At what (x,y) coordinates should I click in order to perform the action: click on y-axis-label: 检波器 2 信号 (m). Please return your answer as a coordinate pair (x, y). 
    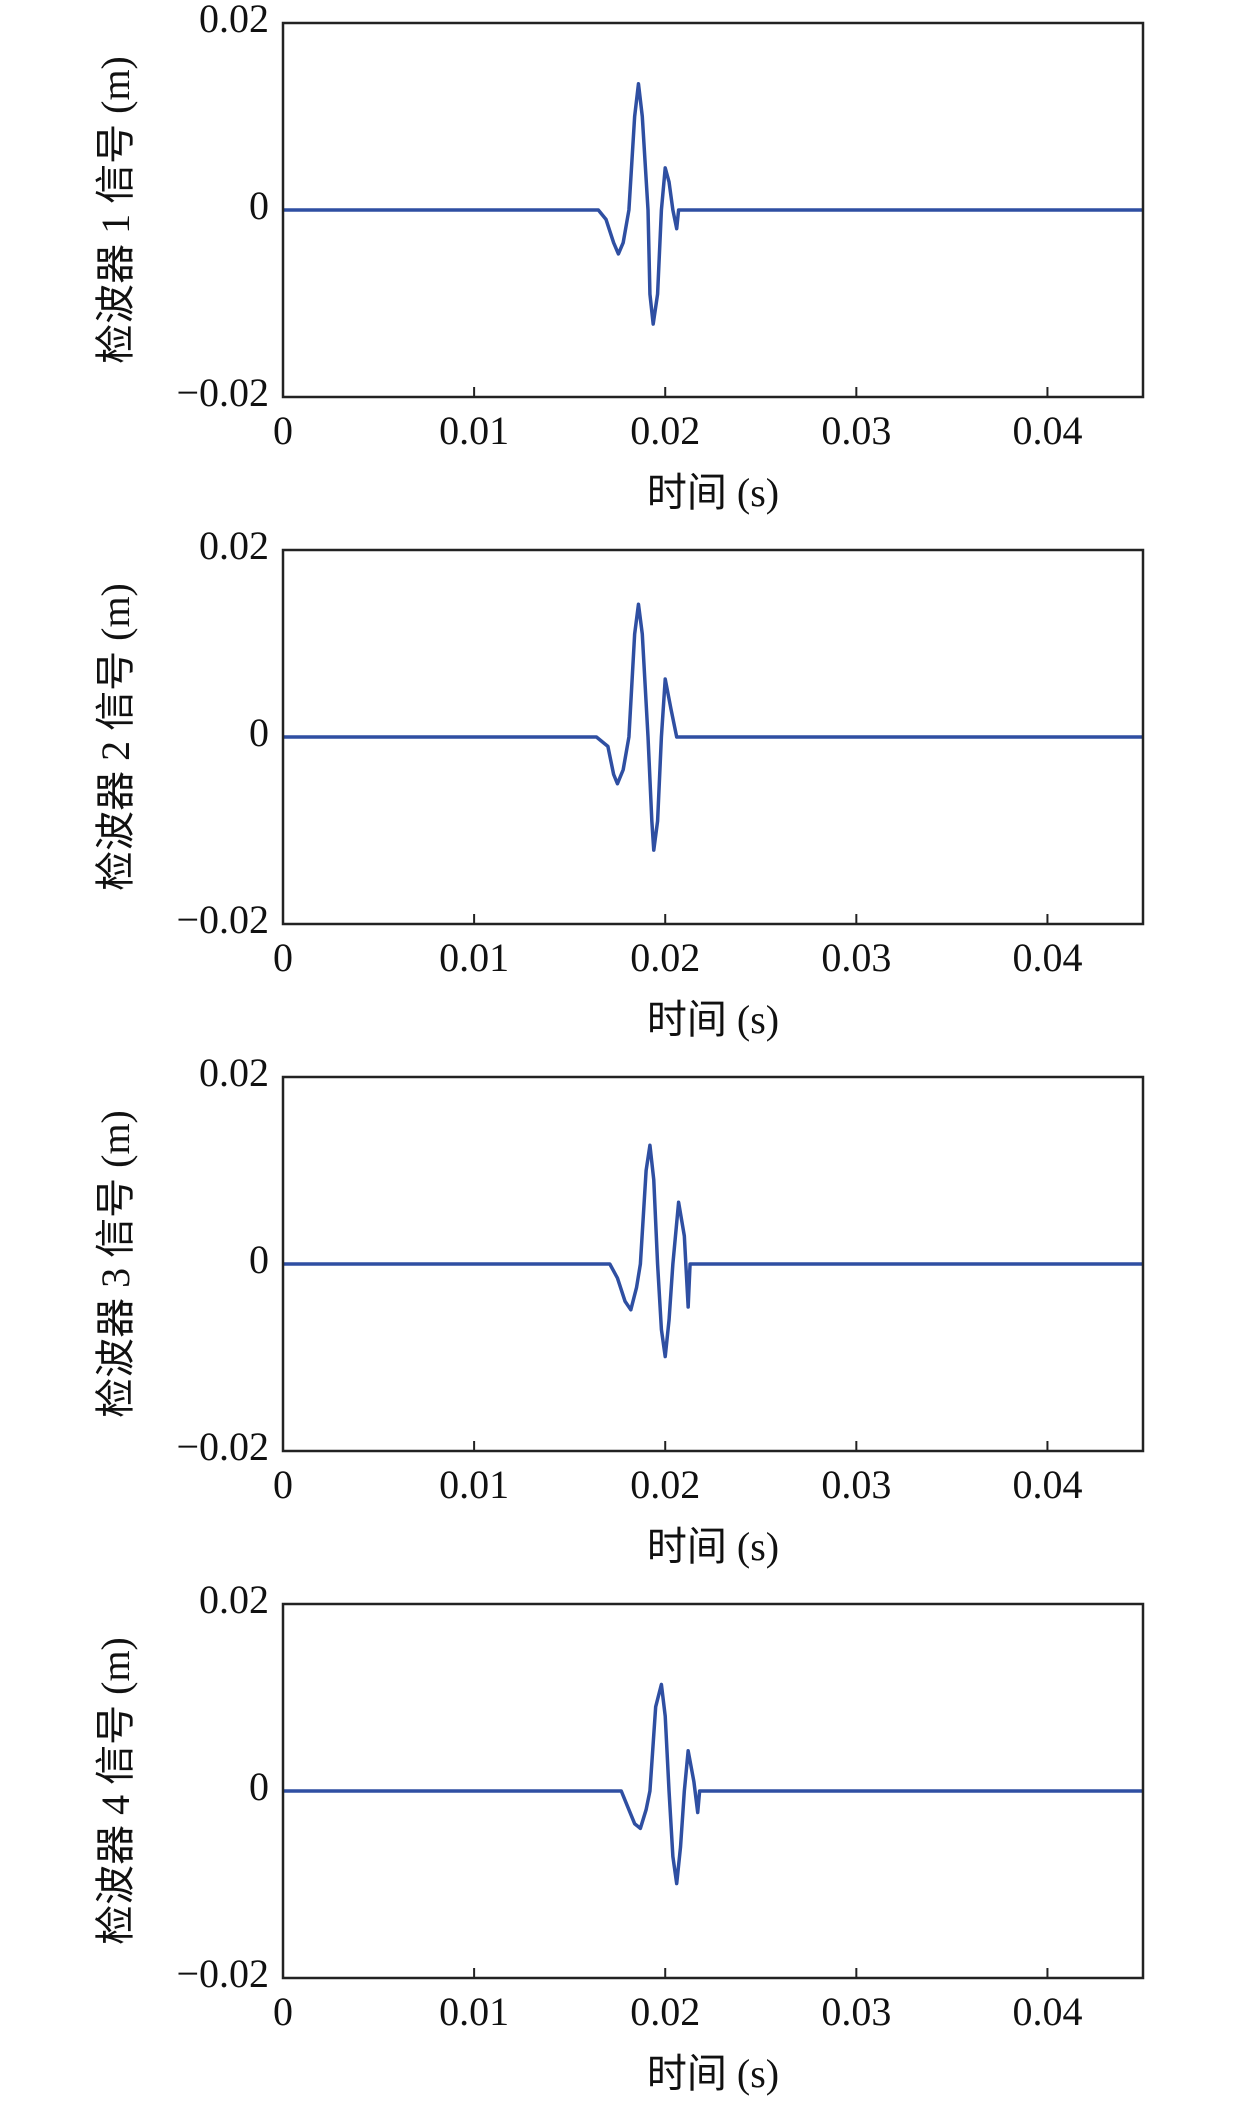
    Looking at the image, I should click on (115, 737).